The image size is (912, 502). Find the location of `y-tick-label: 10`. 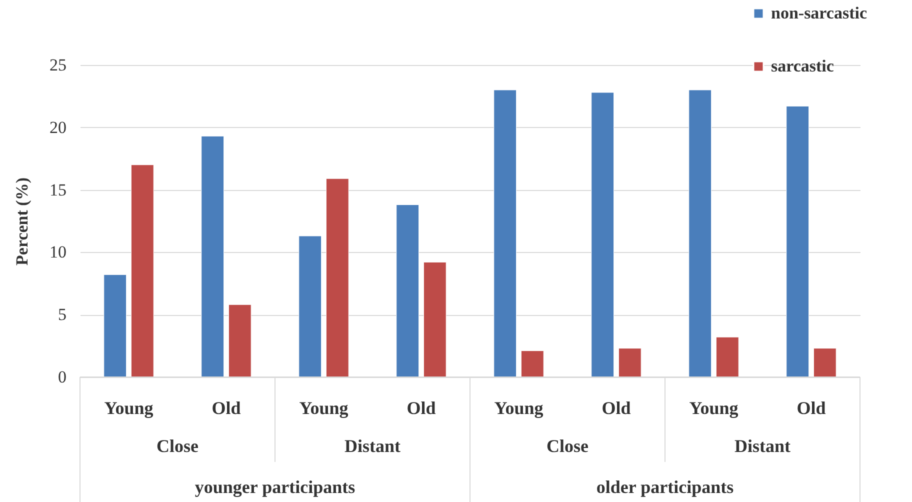

y-tick-label: 10 is located at coordinates (58, 252).